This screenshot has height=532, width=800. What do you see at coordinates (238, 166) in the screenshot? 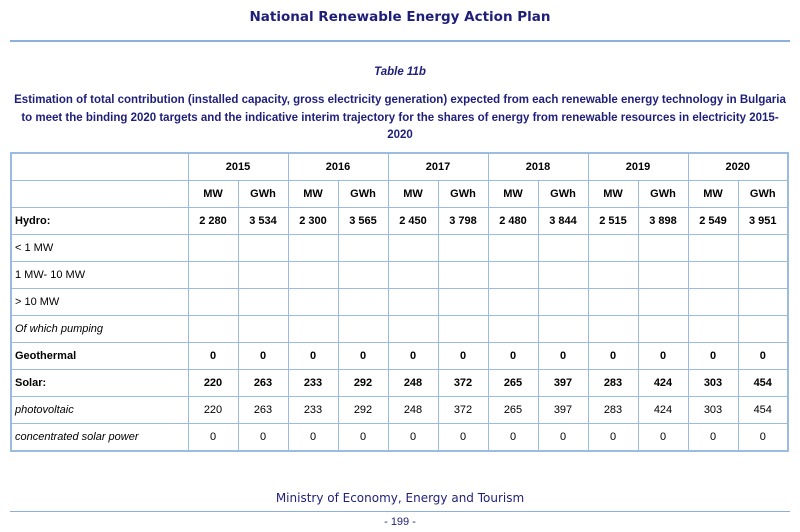
I see `year-header: 2015` at bounding box center [238, 166].